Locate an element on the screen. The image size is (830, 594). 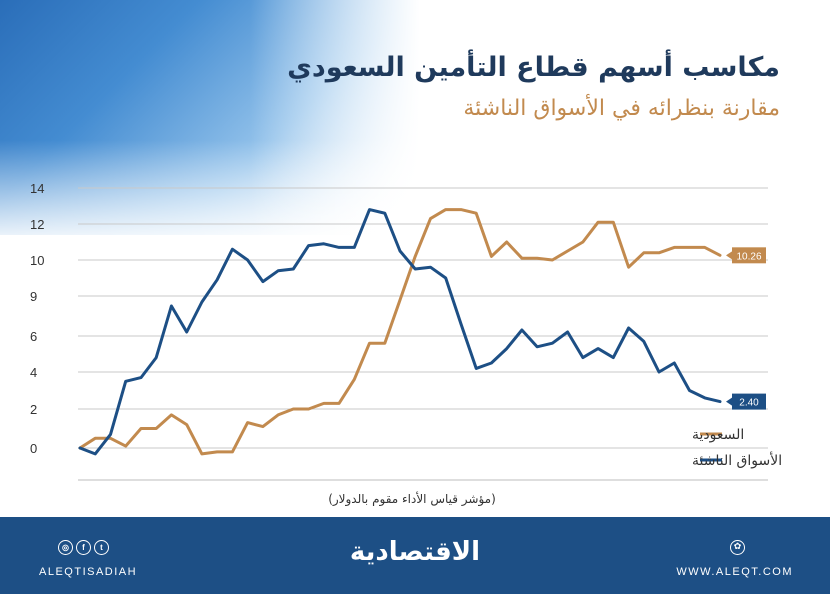
social-handle: ALEQTISADIAH is located at coordinates (88, 572).